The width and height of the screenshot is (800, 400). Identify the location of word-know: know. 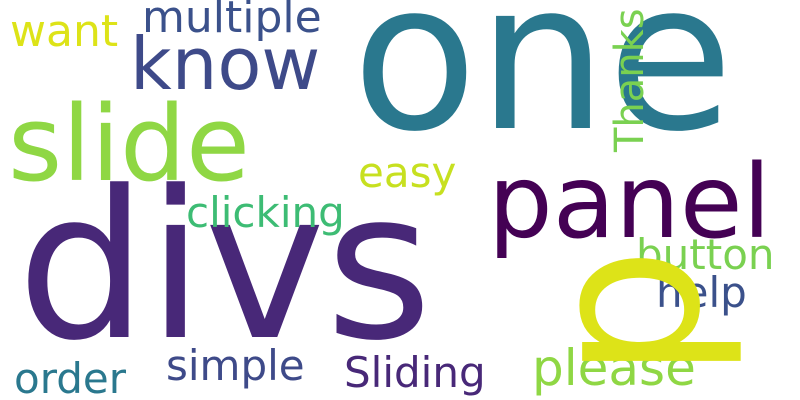
(225, 64).